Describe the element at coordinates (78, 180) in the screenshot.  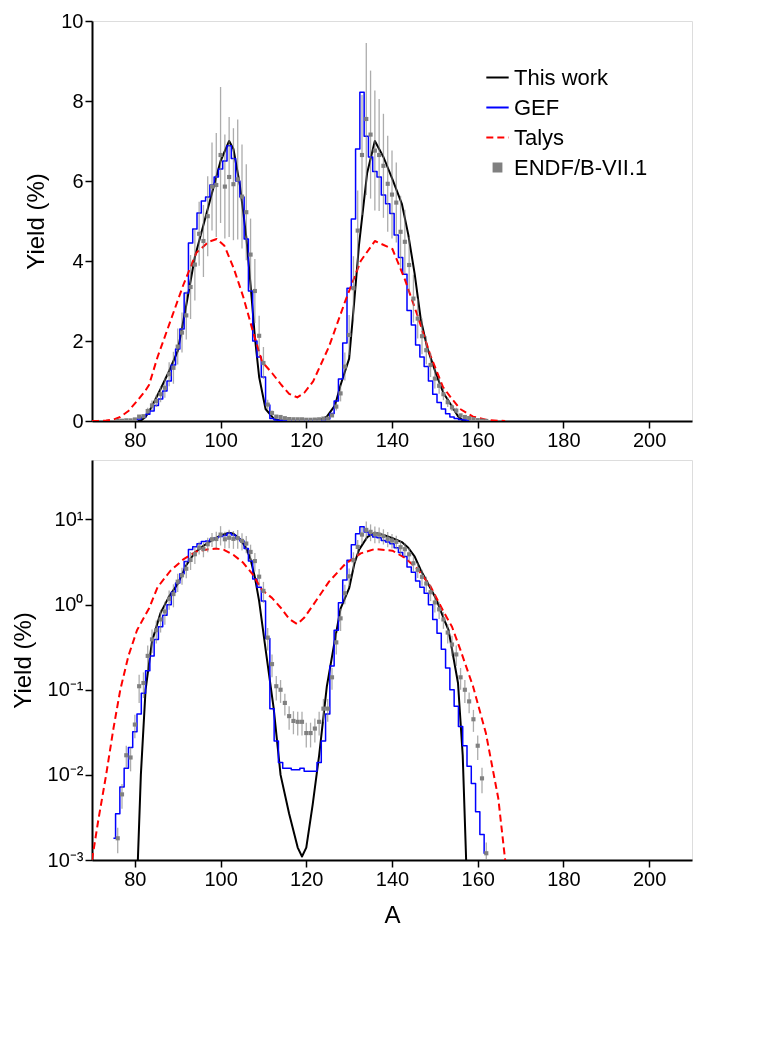
I see `y-tick-label: 6` at that location.